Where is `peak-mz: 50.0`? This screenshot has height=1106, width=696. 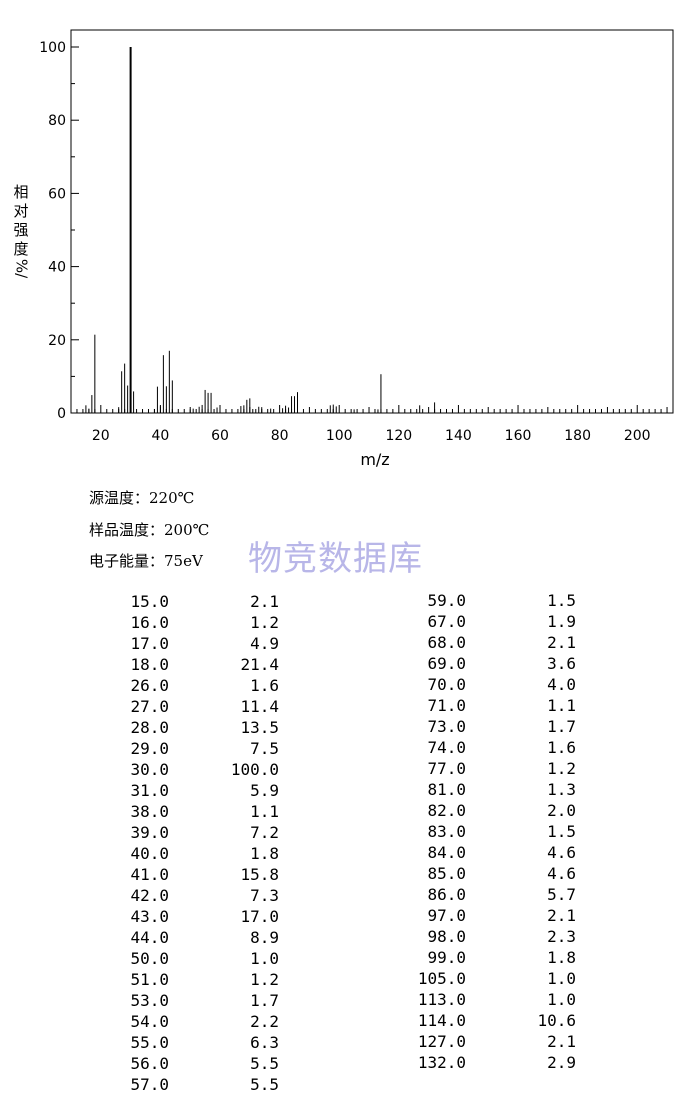 peak-mz: 50.0 is located at coordinates (149, 958).